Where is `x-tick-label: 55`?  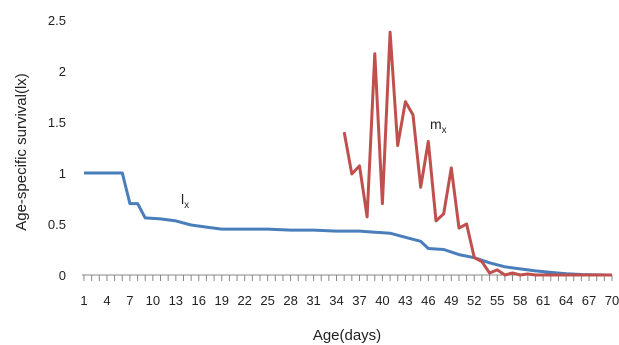
x-tick-label: 55 is located at coordinates (497, 300).